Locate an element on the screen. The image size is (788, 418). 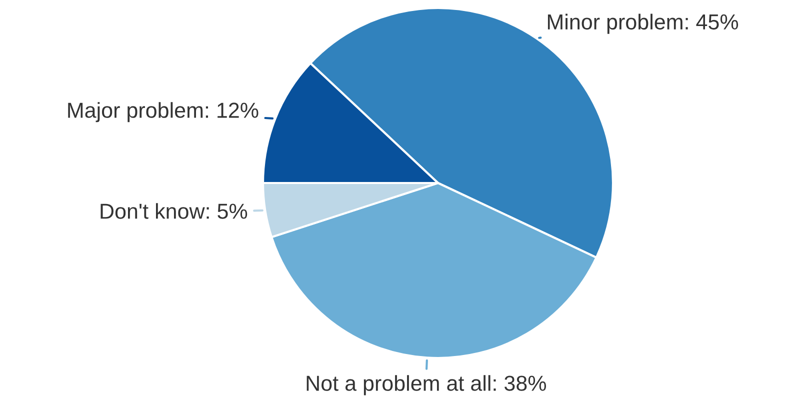
slice-label: Minor problem: 45% is located at coordinates (643, 24).